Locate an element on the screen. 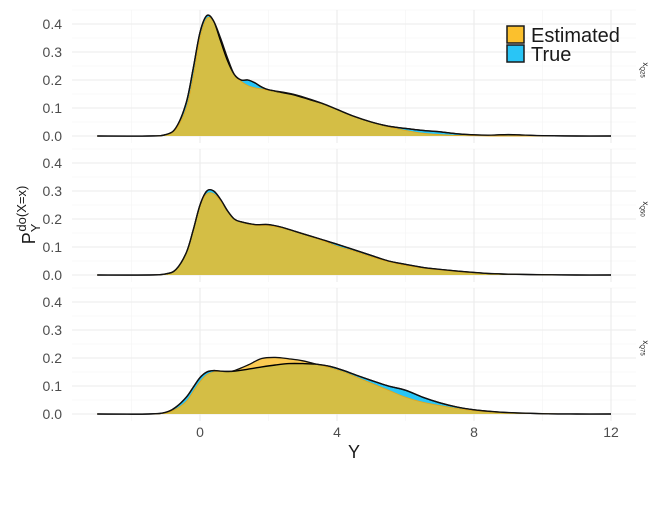  y-axis-title-sub: Y is located at coordinates (35, 227).